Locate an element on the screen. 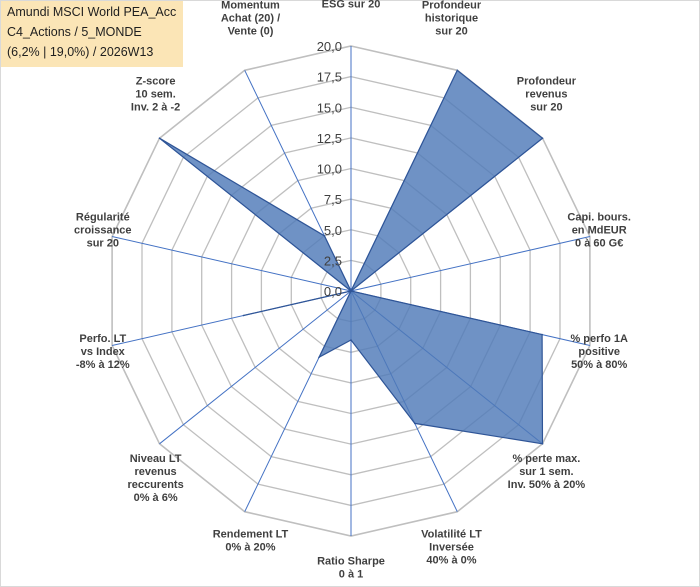 This screenshot has width=700, height=587. axis-label-5-line-0: % perte max. is located at coordinates (546, 459).